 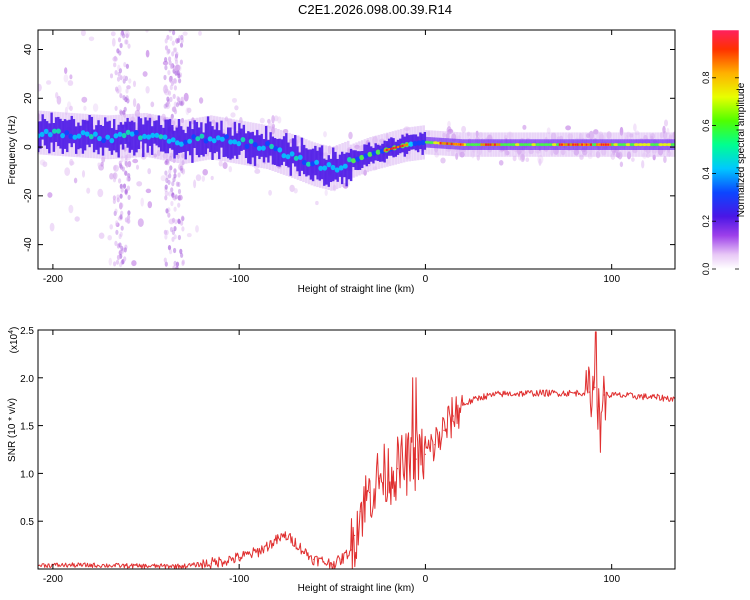 I want to click on spectrogram-ytick-label: 20, so click(x=28, y=98).